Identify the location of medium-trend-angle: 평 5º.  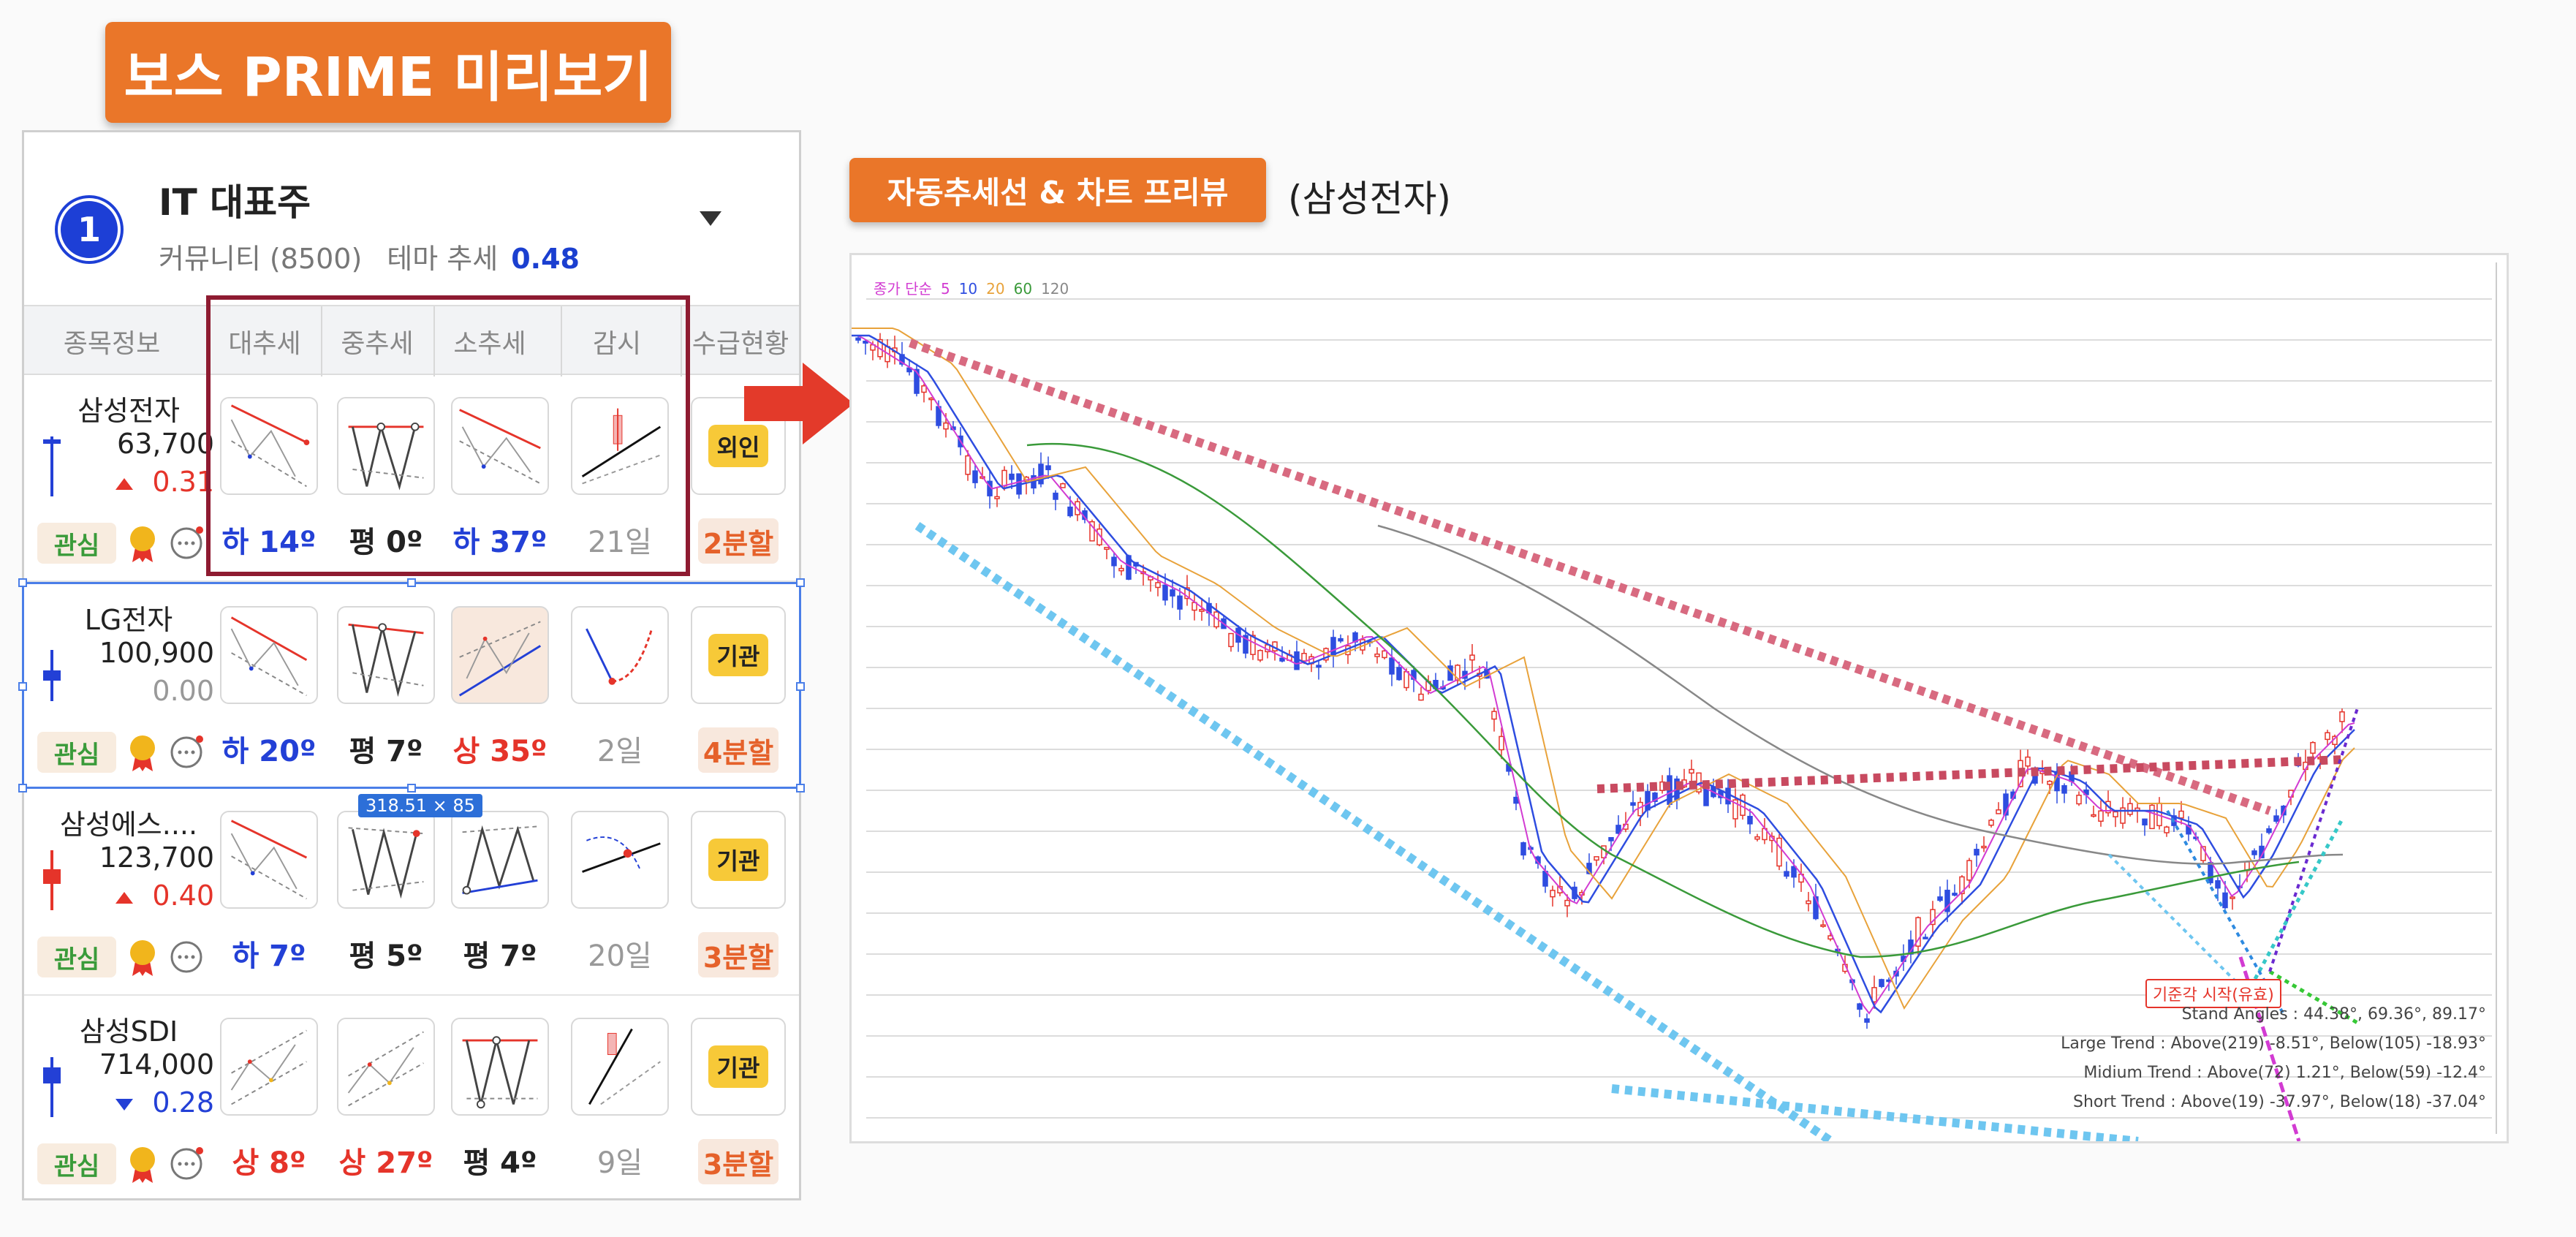
(386, 956).